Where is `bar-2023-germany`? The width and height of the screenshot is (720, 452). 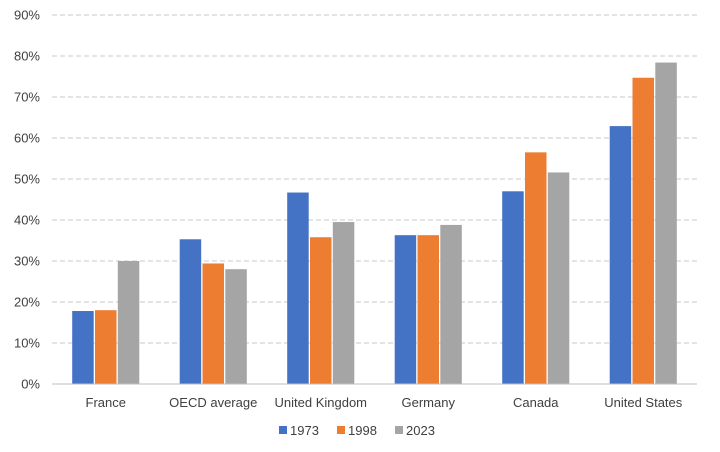 bar-2023-germany is located at coordinates (451, 304).